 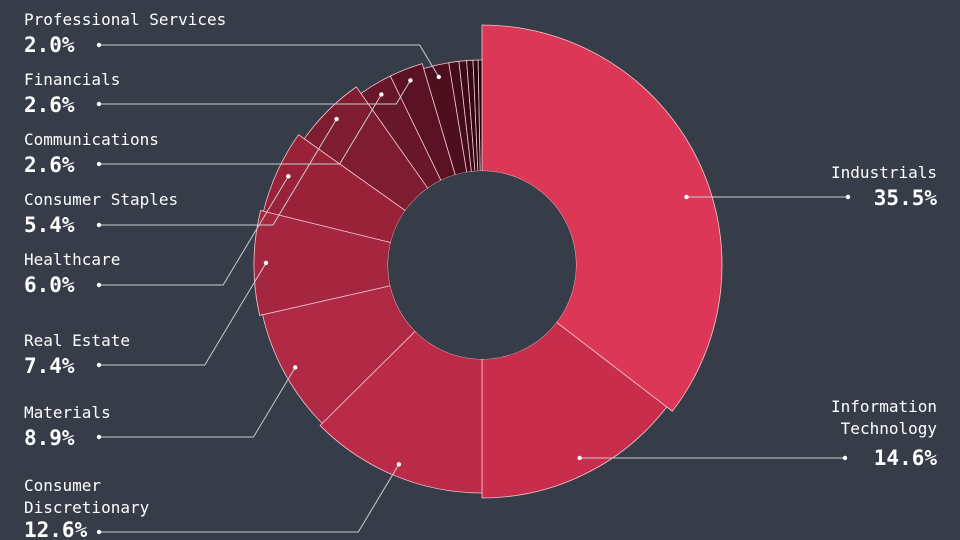 I want to click on category-label-financials: Financials, so click(x=72, y=79).